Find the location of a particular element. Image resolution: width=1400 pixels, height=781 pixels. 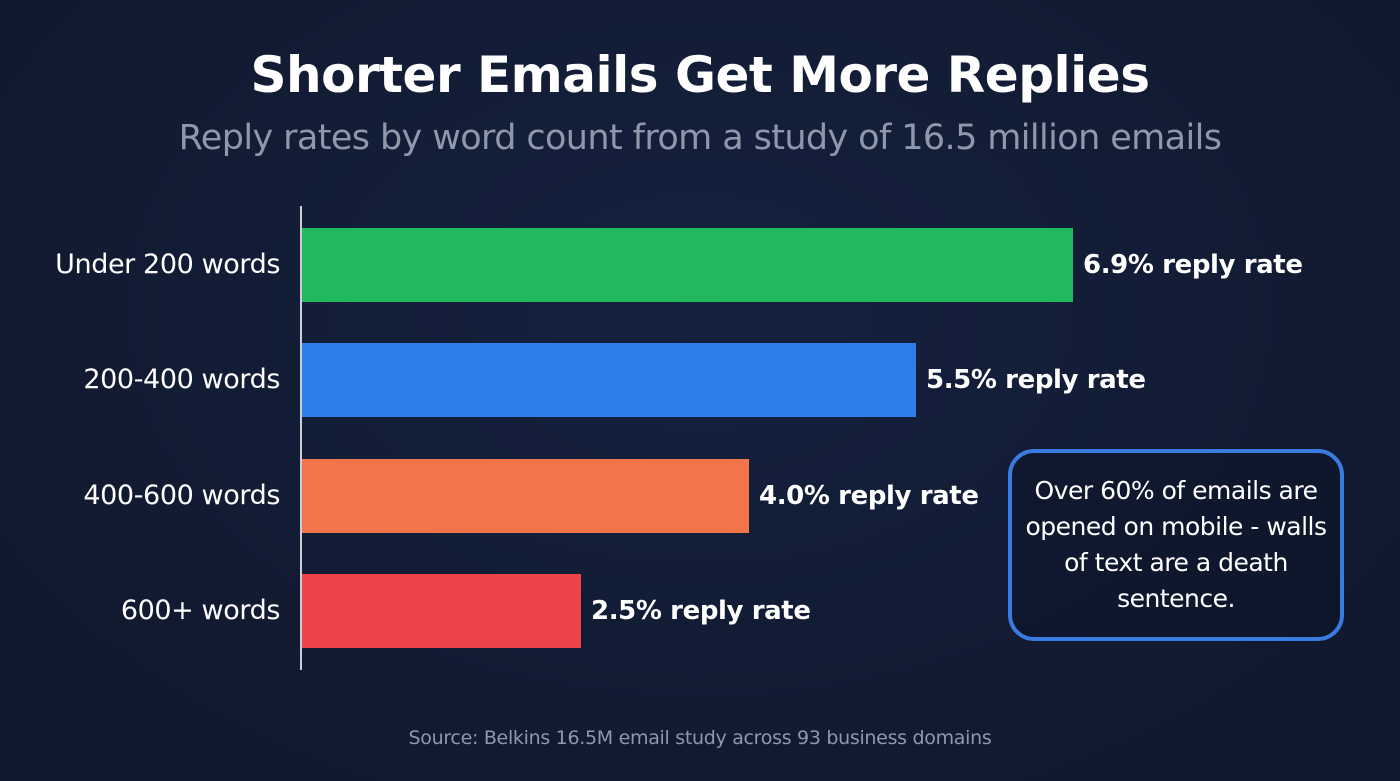

category-label: Under 200 words is located at coordinates (167, 264).